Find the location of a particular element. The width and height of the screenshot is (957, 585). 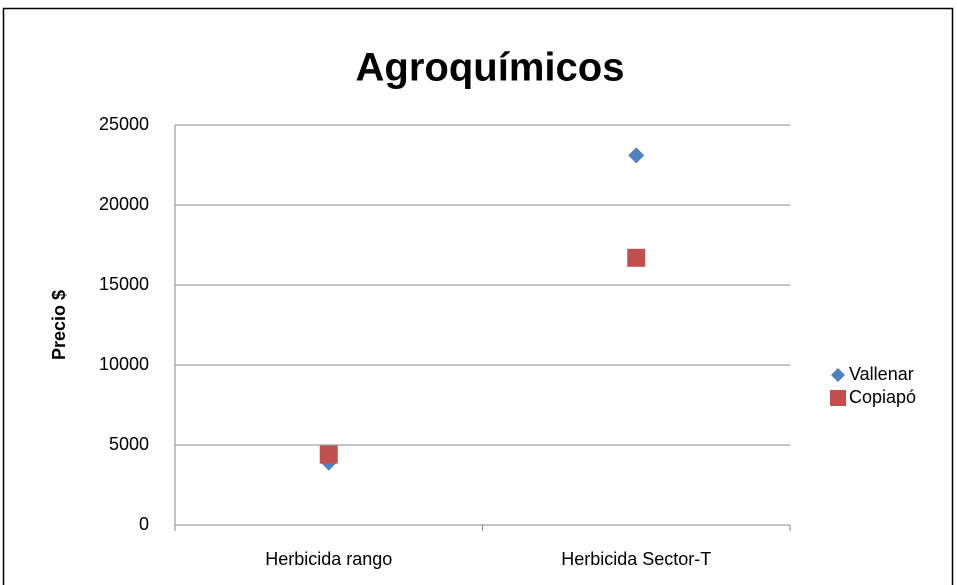

chart-title: Agroquímicos is located at coordinates (490, 68).